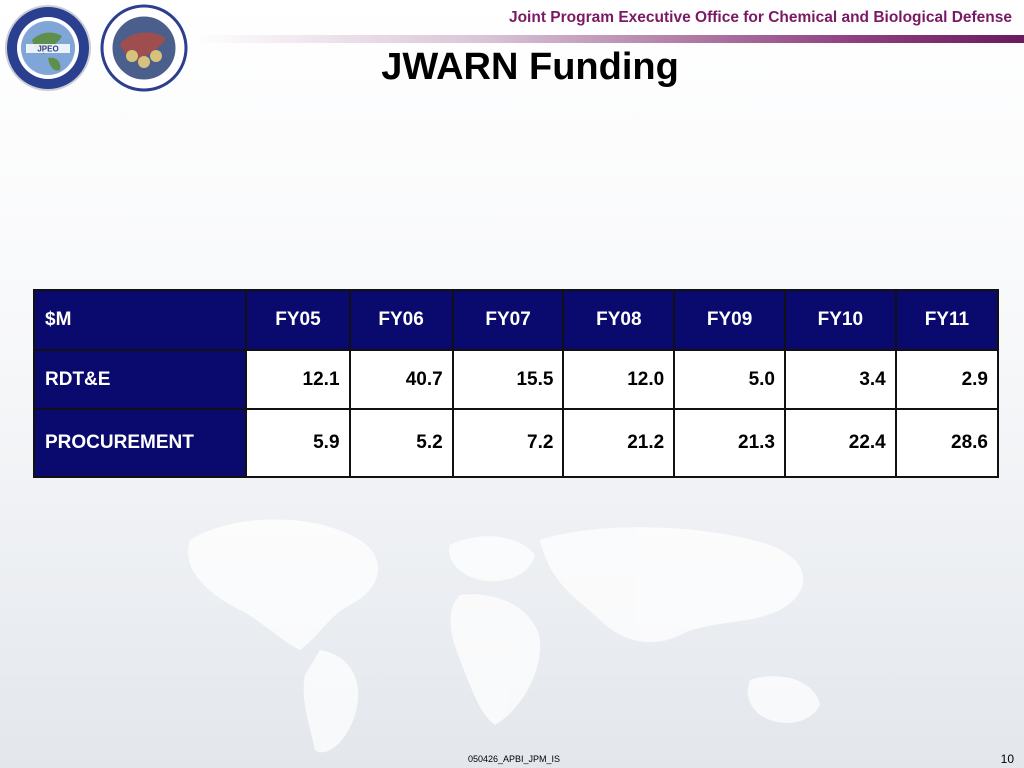 This screenshot has height=768, width=1024. What do you see at coordinates (514, 759) in the screenshot?
I see `footer-document-code: 050426_APBI_JPM_IS` at bounding box center [514, 759].